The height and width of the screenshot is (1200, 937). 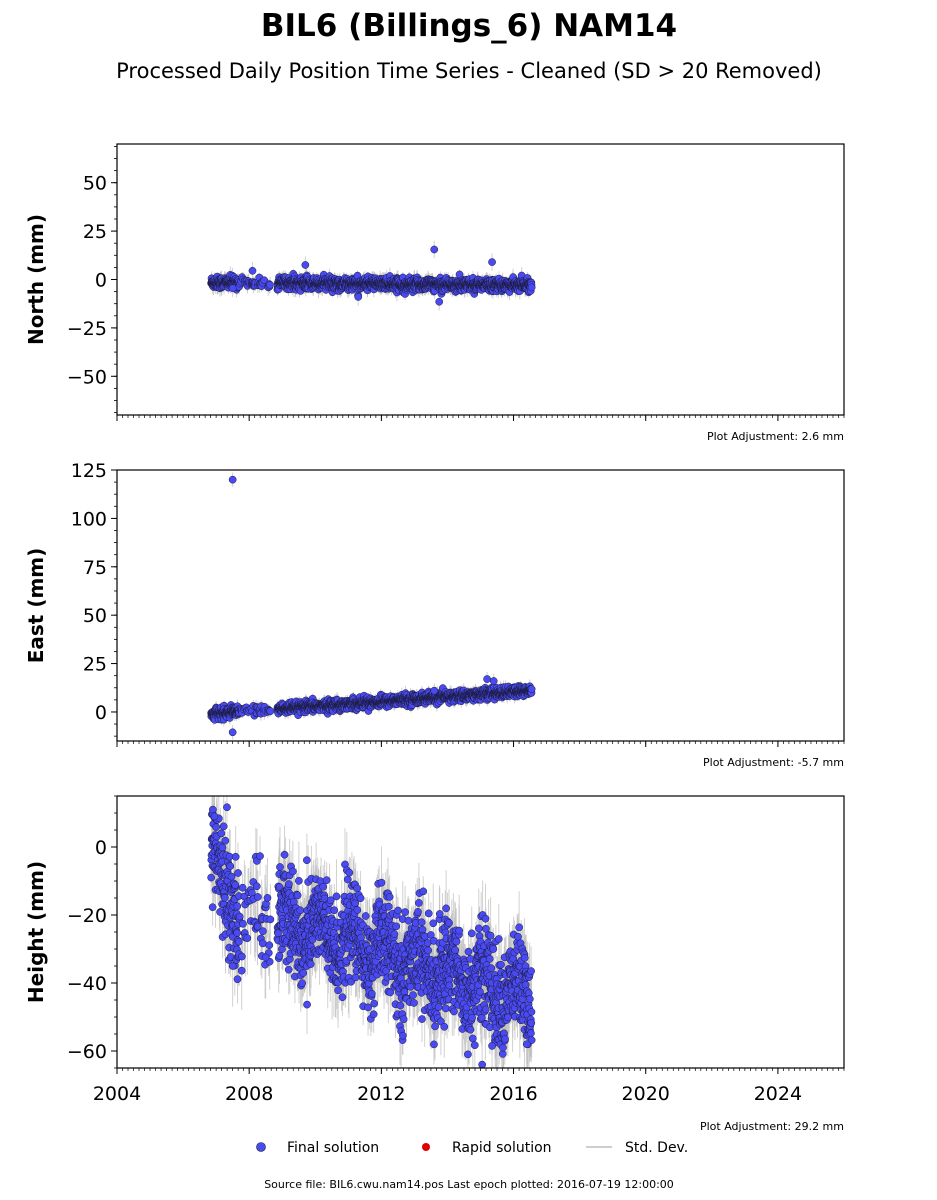 I want to click on y-tick-label: −50, so click(x=87, y=377).